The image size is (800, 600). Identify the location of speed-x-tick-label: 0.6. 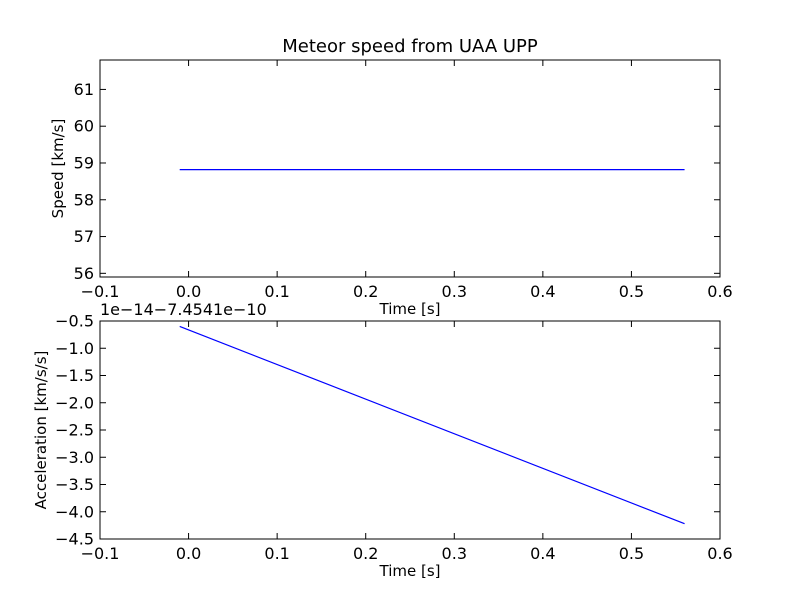
(719, 291).